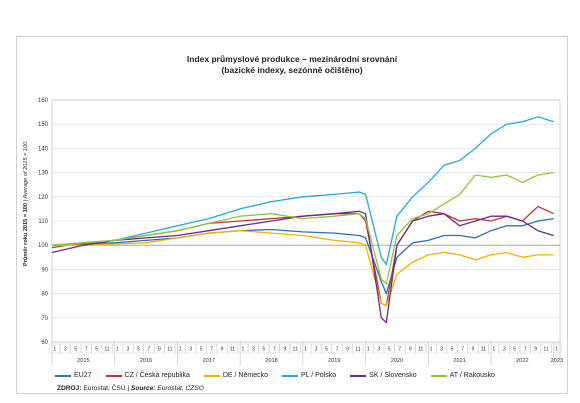 The image size is (580, 403). What do you see at coordinates (43, 125) in the screenshot?
I see `y-tick-label: 150` at bounding box center [43, 125].